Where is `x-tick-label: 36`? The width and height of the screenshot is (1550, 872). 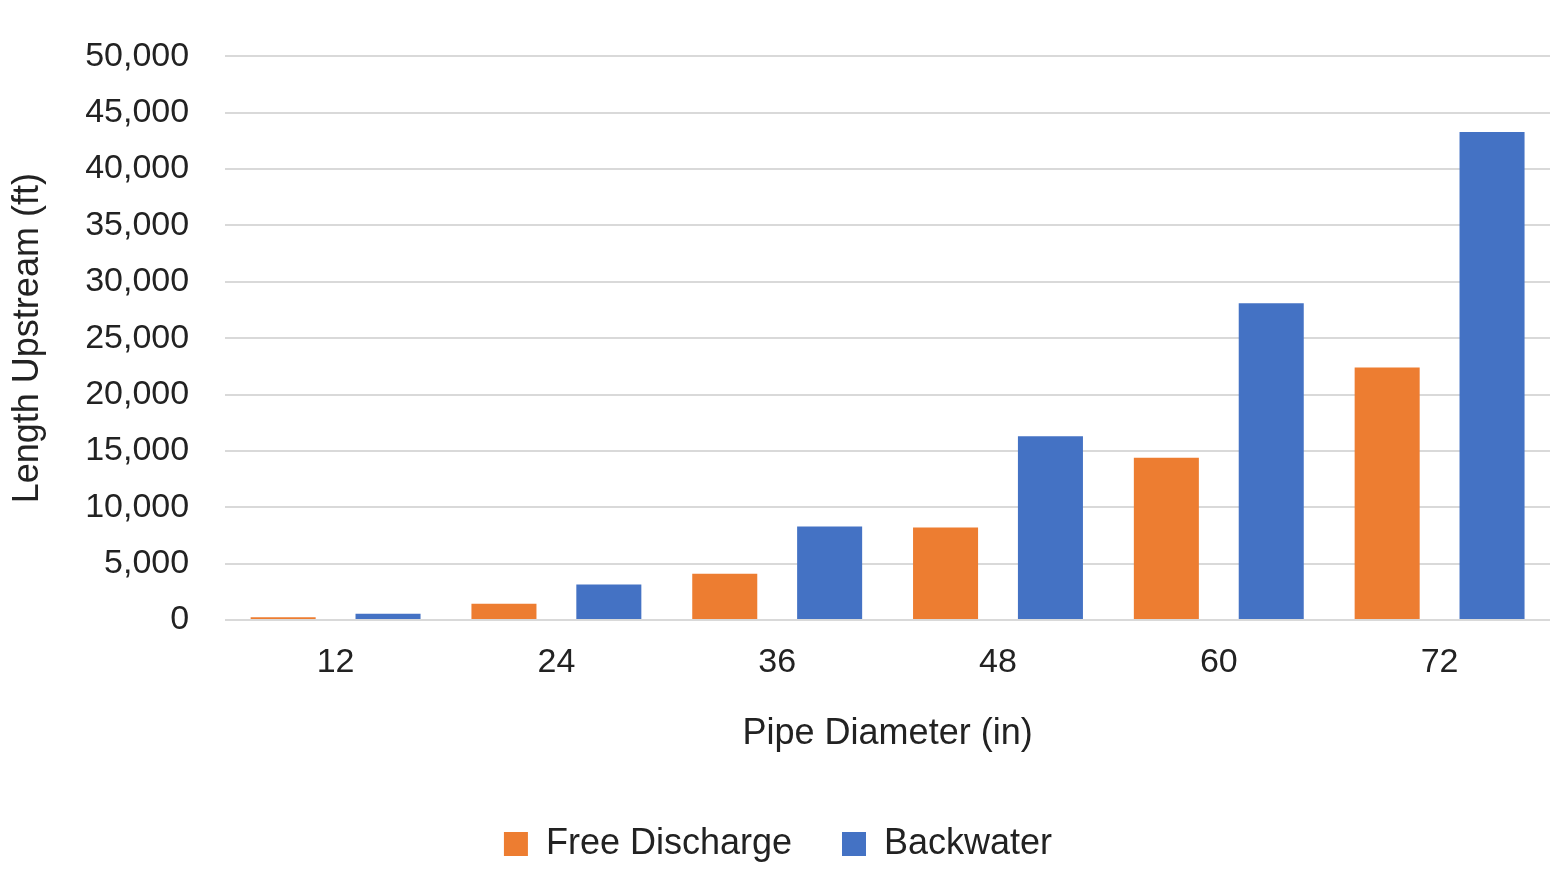 x-tick-label: 36 is located at coordinates (777, 659).